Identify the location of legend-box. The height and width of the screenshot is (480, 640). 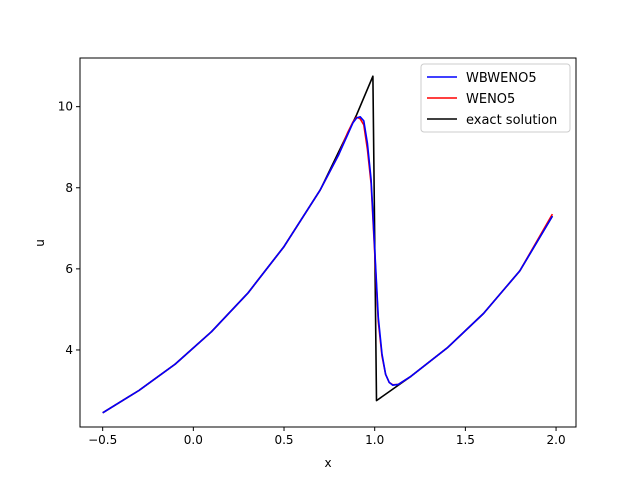
(495, 98).